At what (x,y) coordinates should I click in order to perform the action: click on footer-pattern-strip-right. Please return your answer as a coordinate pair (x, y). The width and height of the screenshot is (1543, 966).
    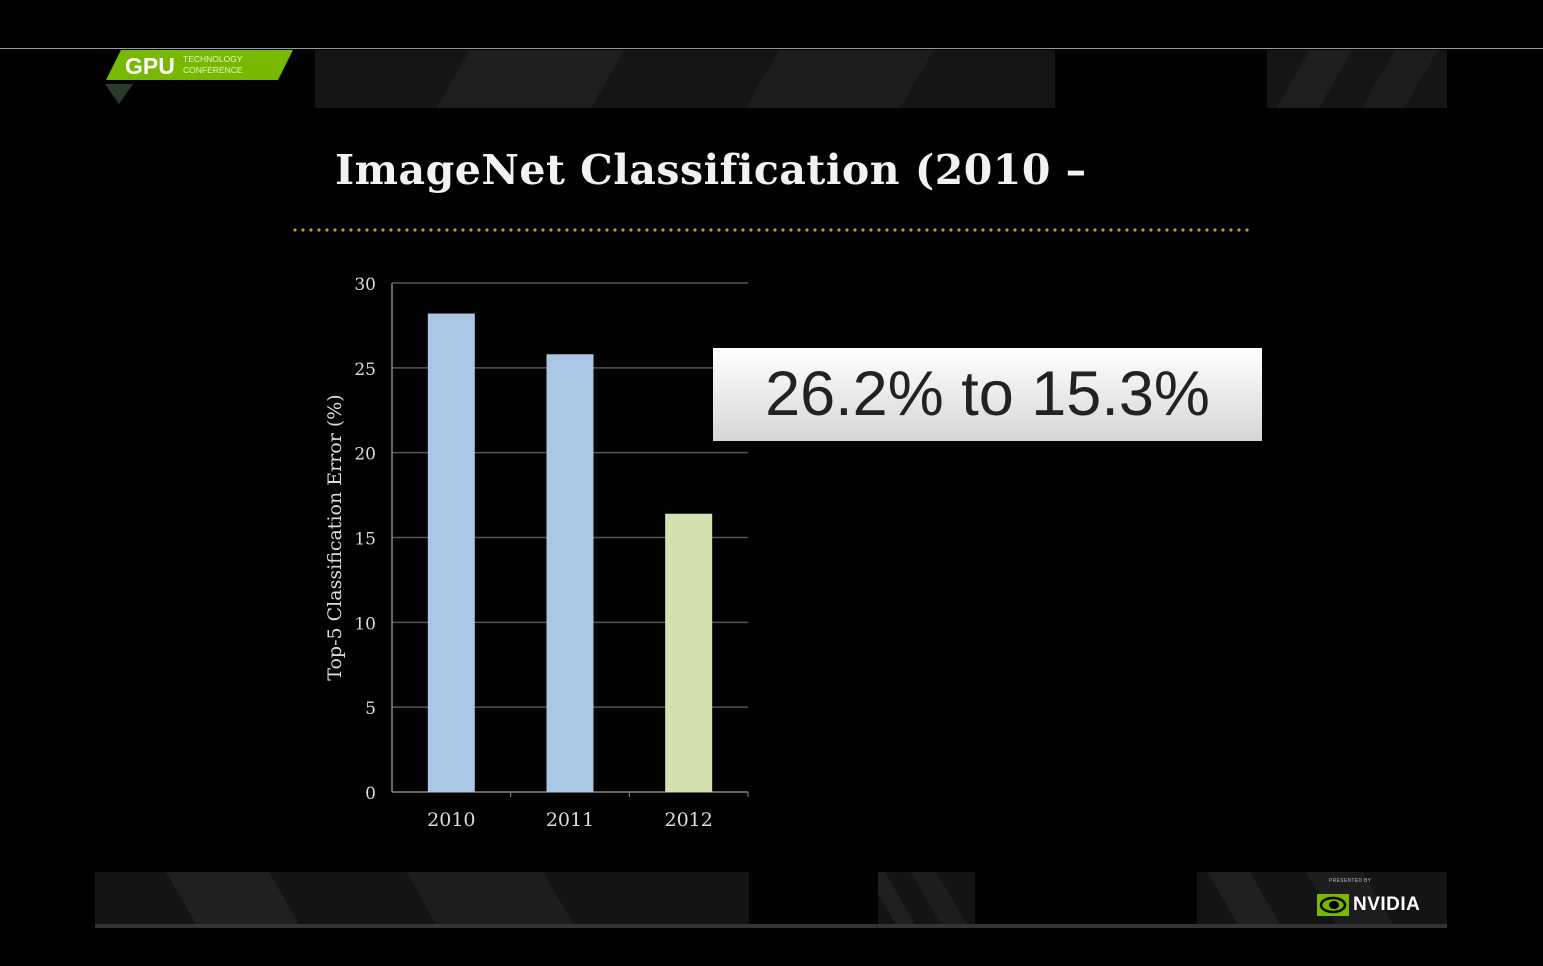
    Looking at the image, I should click on (1322, 899).